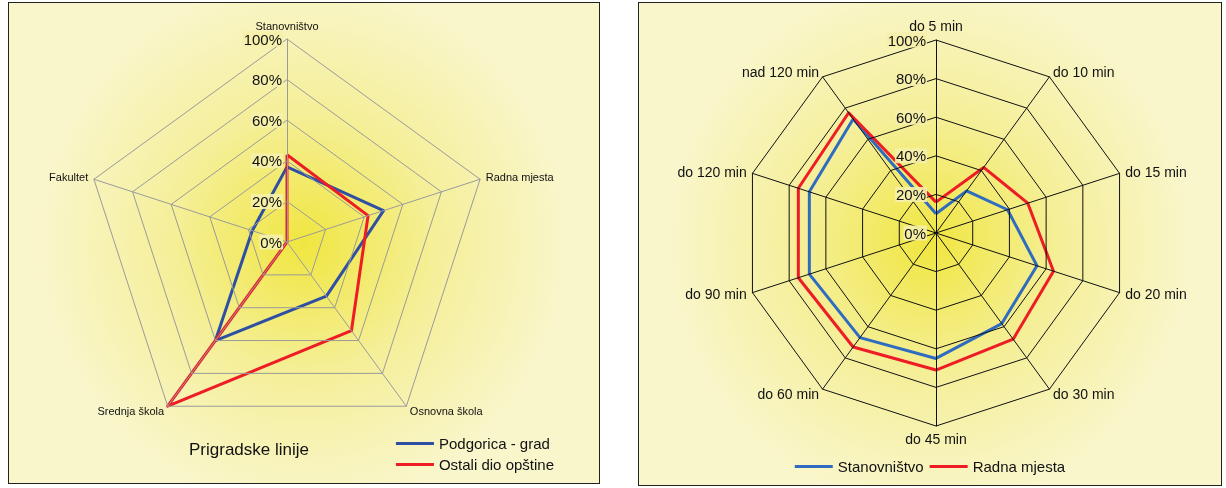  I want to click on spoke-label: do 60 min, so click(788, 393).